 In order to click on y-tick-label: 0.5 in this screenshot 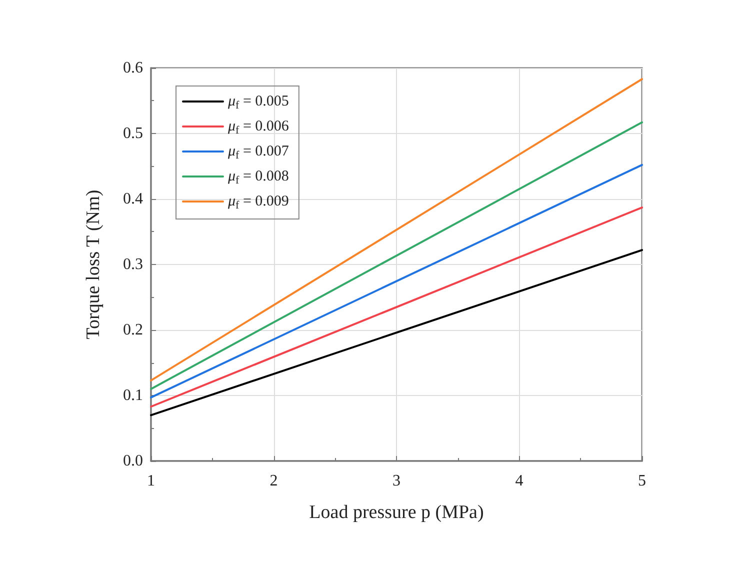, I will do `click(133, 133)`.